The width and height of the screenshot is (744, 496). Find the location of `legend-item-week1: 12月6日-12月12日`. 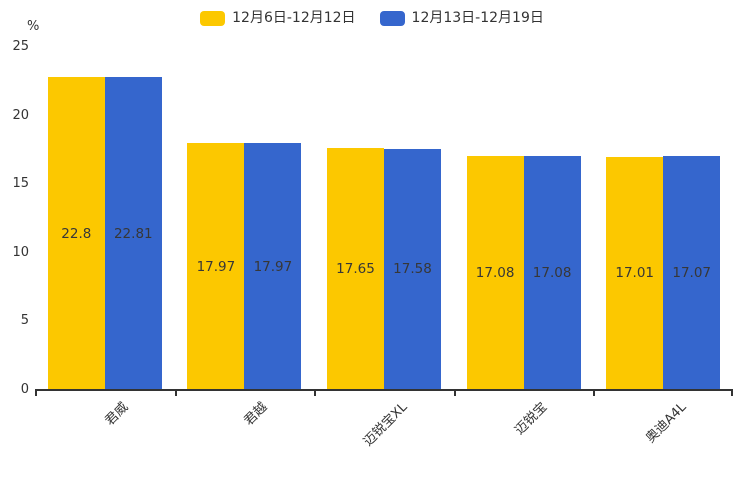

legend-item-week1: 12月6日-12月12日 is located at coordinates (278, 18).